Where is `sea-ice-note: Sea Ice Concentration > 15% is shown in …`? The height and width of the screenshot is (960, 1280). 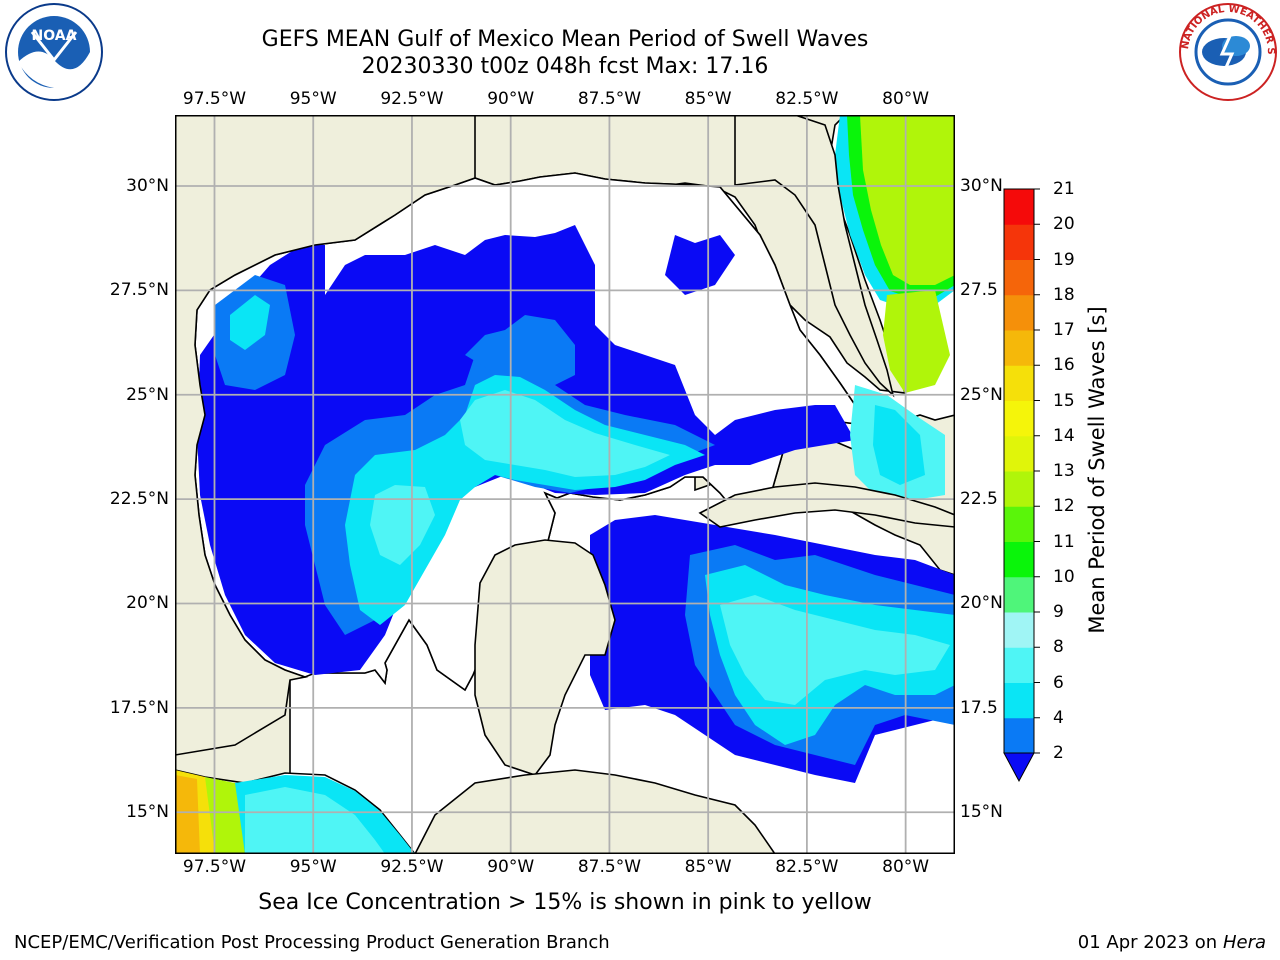
sea-ice-note: Sea Ice Concentration > 15% is shown in … is located at coordinates (565, 902).